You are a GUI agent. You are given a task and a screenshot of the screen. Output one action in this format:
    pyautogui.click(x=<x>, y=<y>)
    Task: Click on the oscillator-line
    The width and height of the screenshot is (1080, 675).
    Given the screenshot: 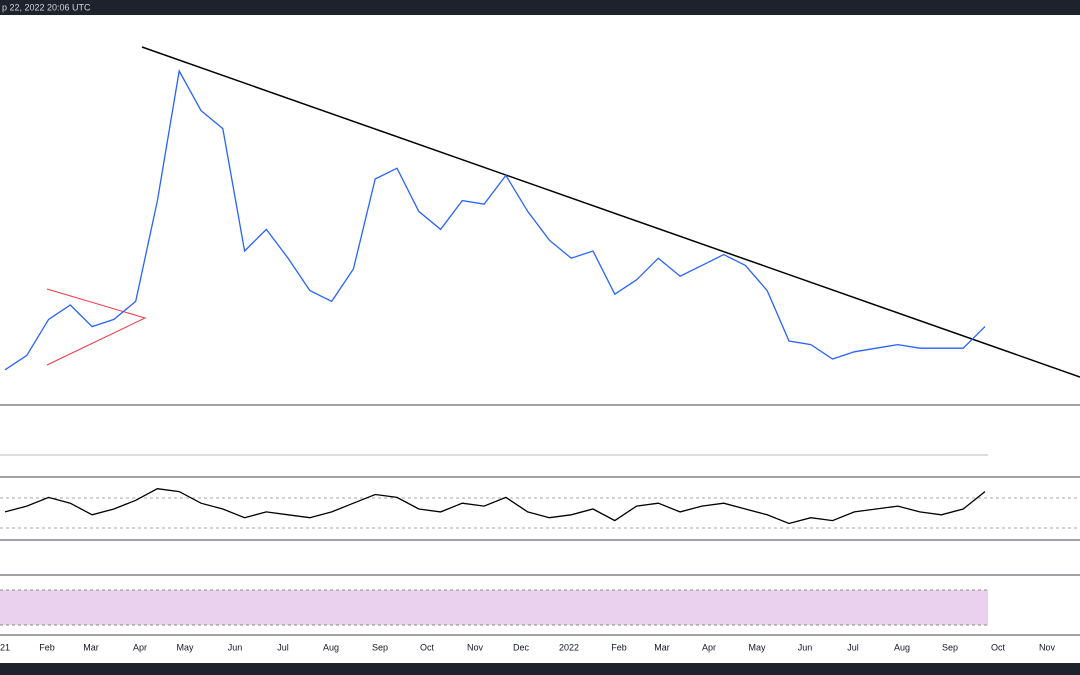 What is the action you would take?
    pyautogui.click(x=495, y=506)
    